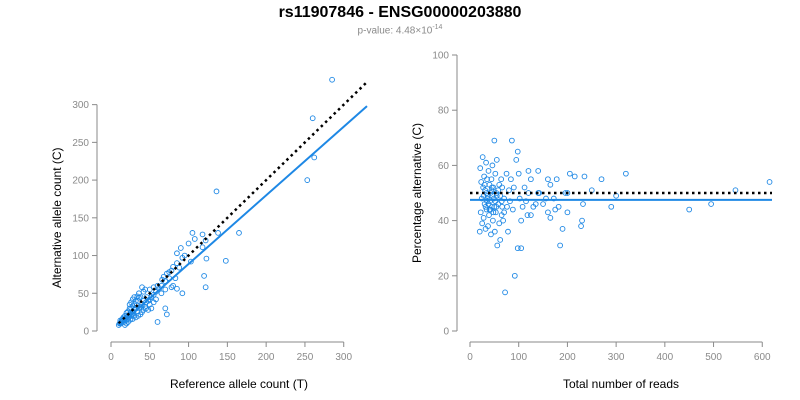 The width and height of the screenshot is (800, 400). What do you see at coordinates (616, 357) in the screenshot?
I see `x-tick-label: 300` at bounding box center [616, 357].